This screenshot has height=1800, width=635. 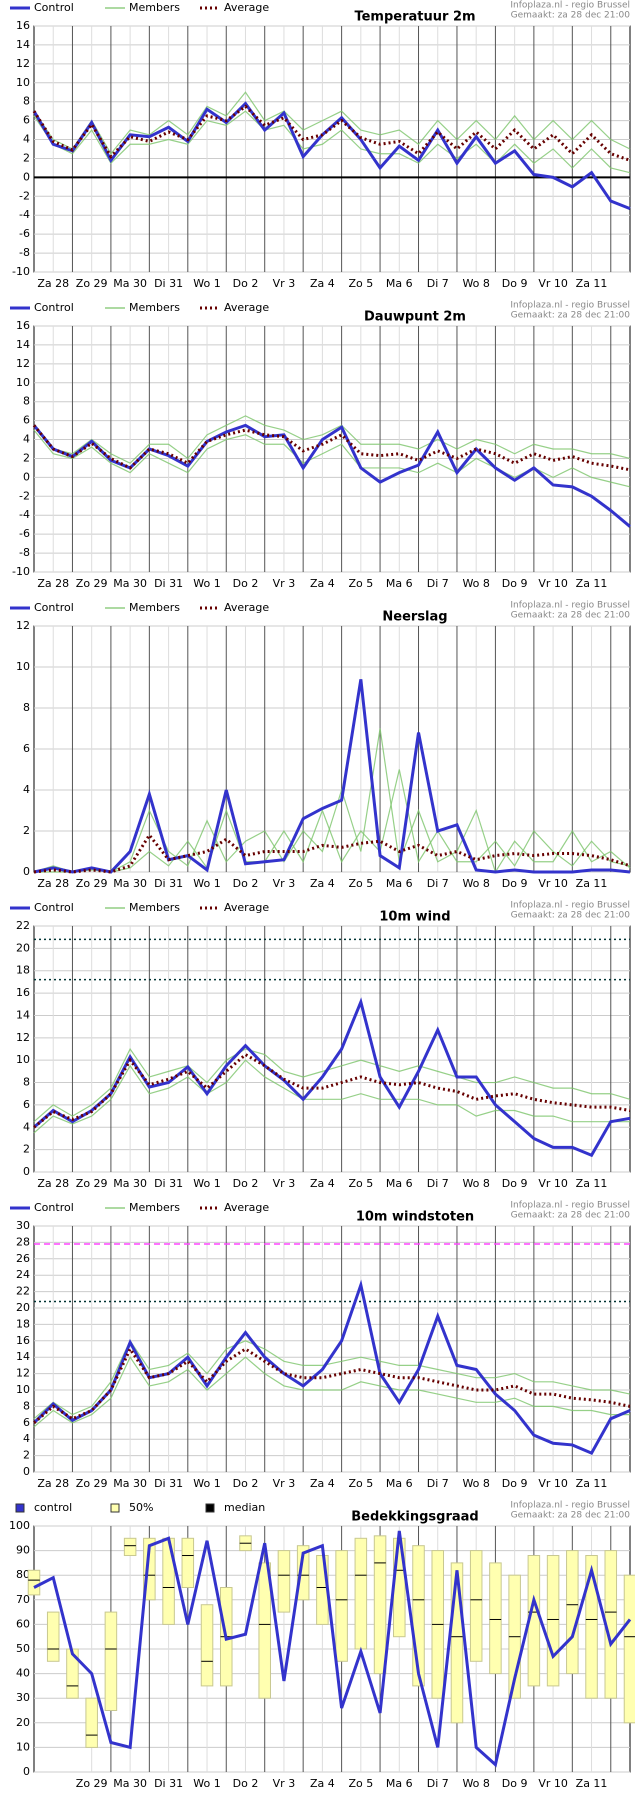 I want to click on x-tick-label: Vr 10, so click(x=553, y=1483).